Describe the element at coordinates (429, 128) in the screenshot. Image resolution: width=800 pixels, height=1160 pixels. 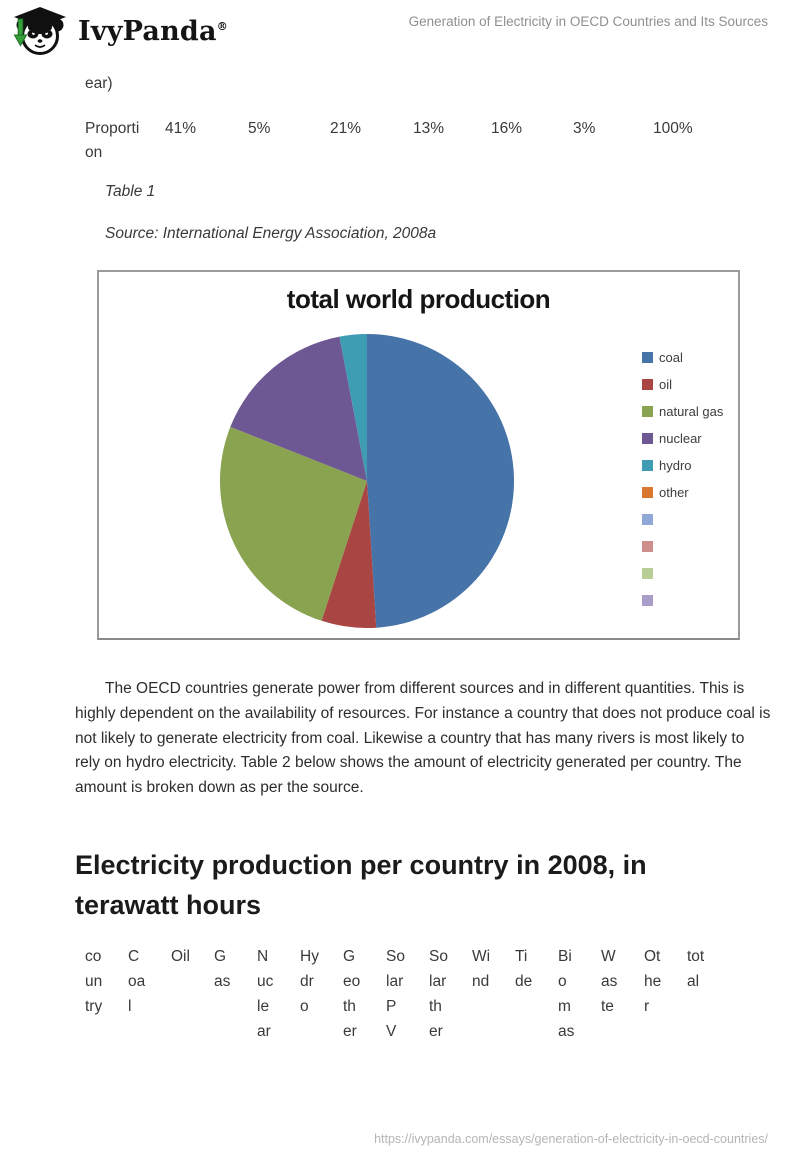
I see `table1-value-cell: 13%` at that location.